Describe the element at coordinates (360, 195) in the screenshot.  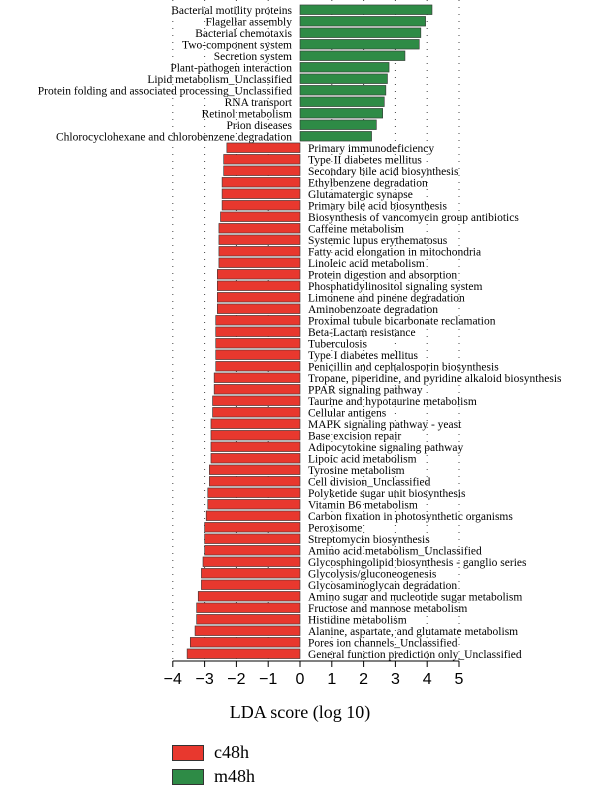
I see `bar-label: Glutamatergic synapse` at that location.